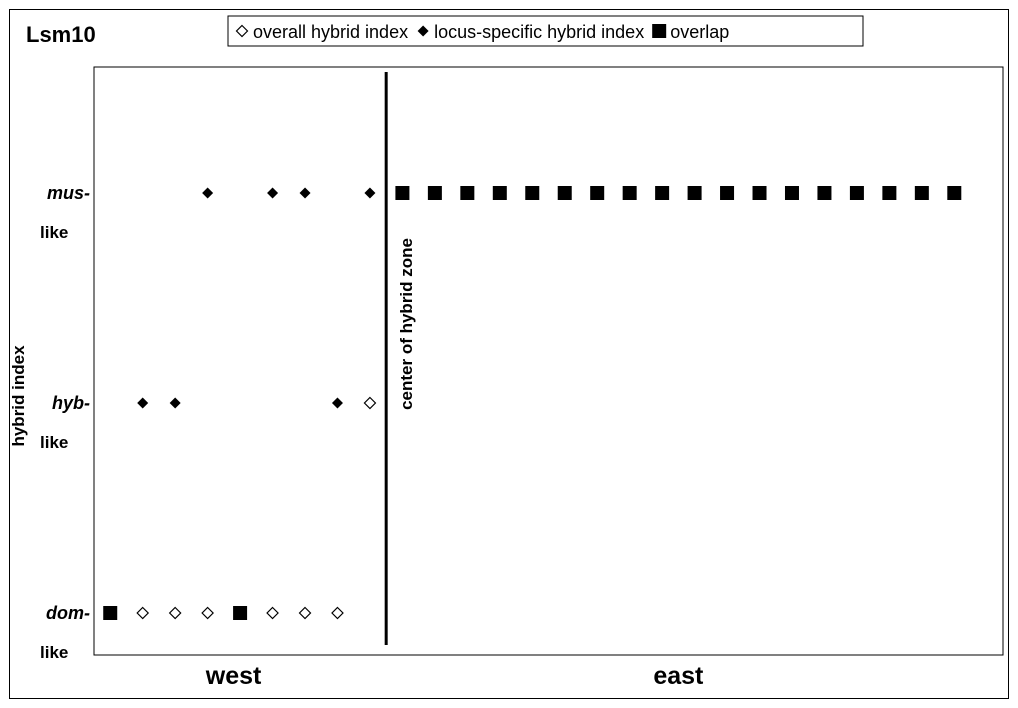 Image resolution: width=1018 pixels, height=708 pixels. Describe the element at coordinates (699, 32) in the screenshot. I see `legend-label: overlap` at that location.